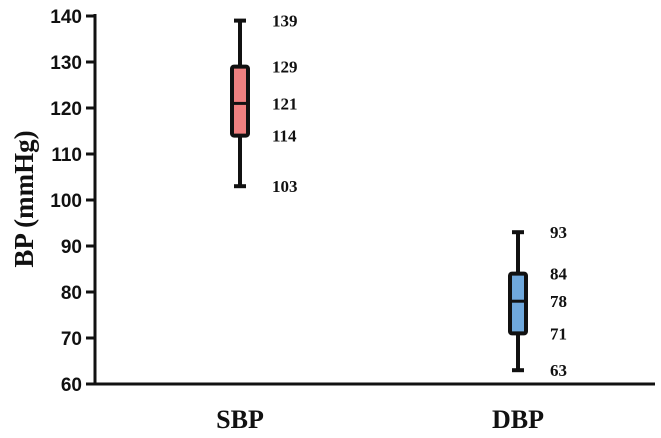 The height and width of the screenshot is (438, 661). What do you see at coordinates (284, 136) in the screenshot?
I see `data-label-q1: 114` at bounding box center [284, 136].